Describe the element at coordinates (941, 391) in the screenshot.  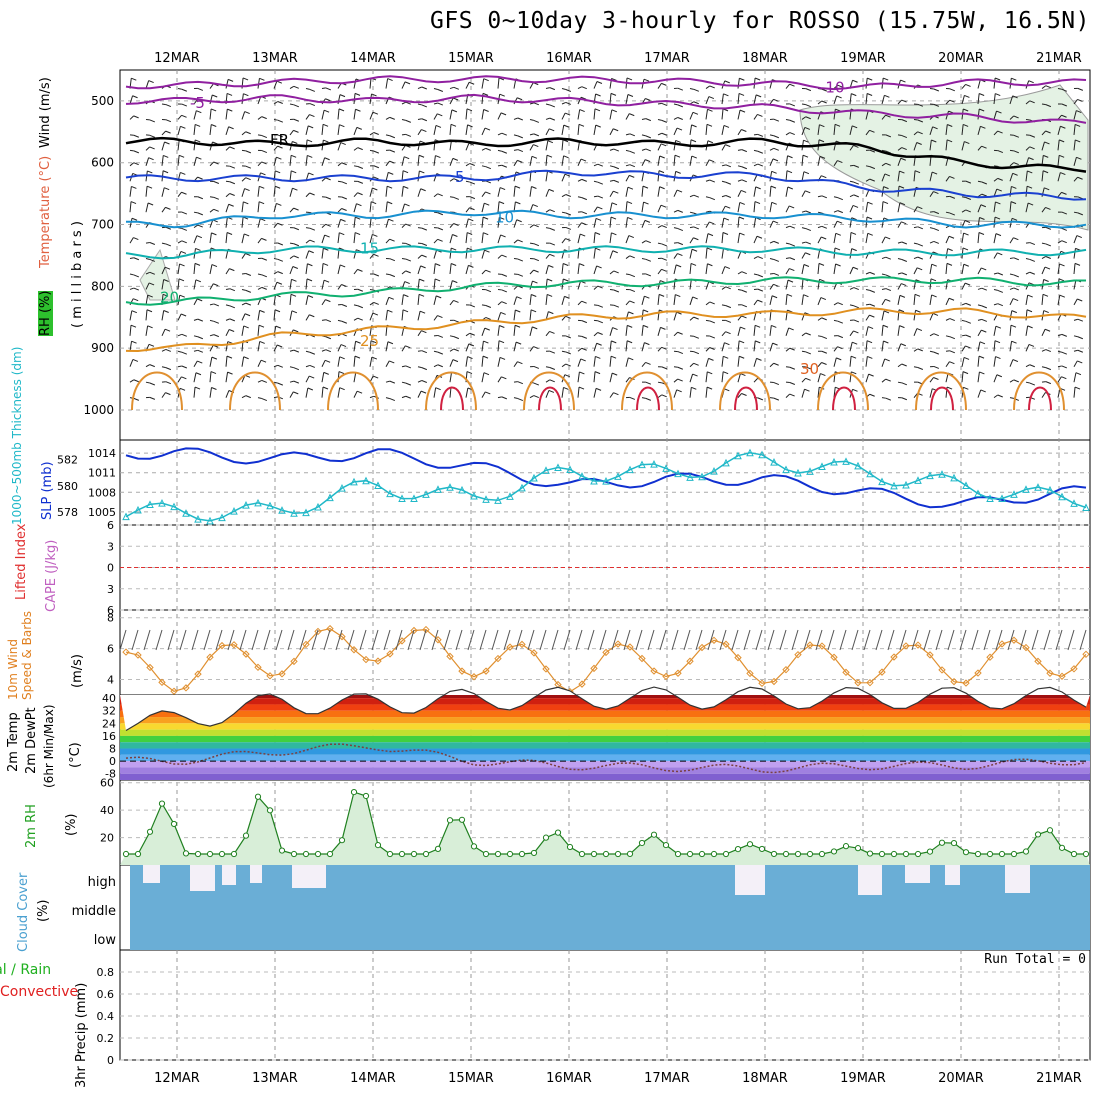
I see `warm-contour-lobe` at that location.